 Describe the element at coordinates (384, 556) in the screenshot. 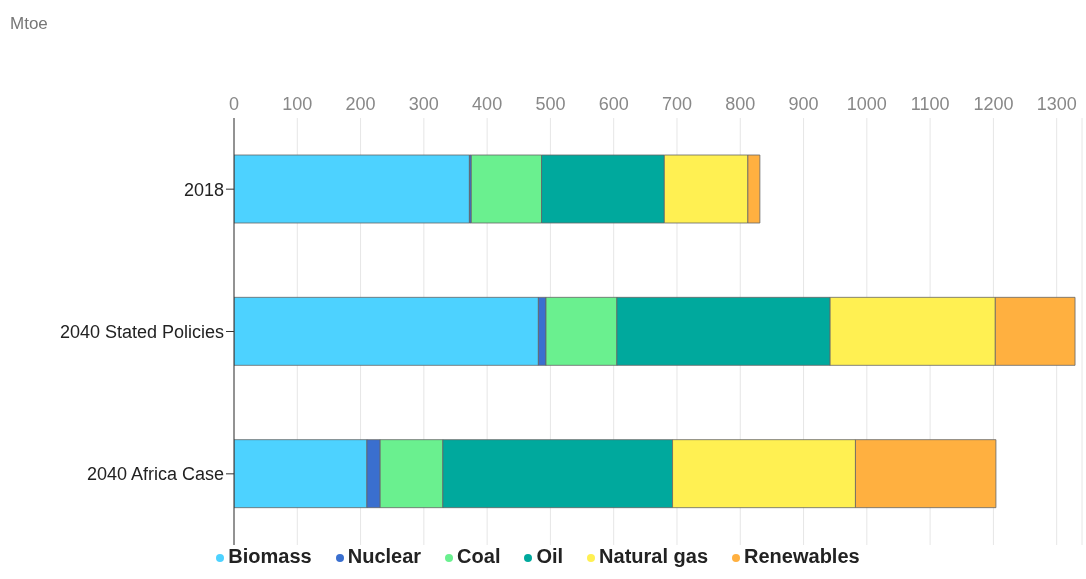

I see `legend-label: Nuclear` at that location.